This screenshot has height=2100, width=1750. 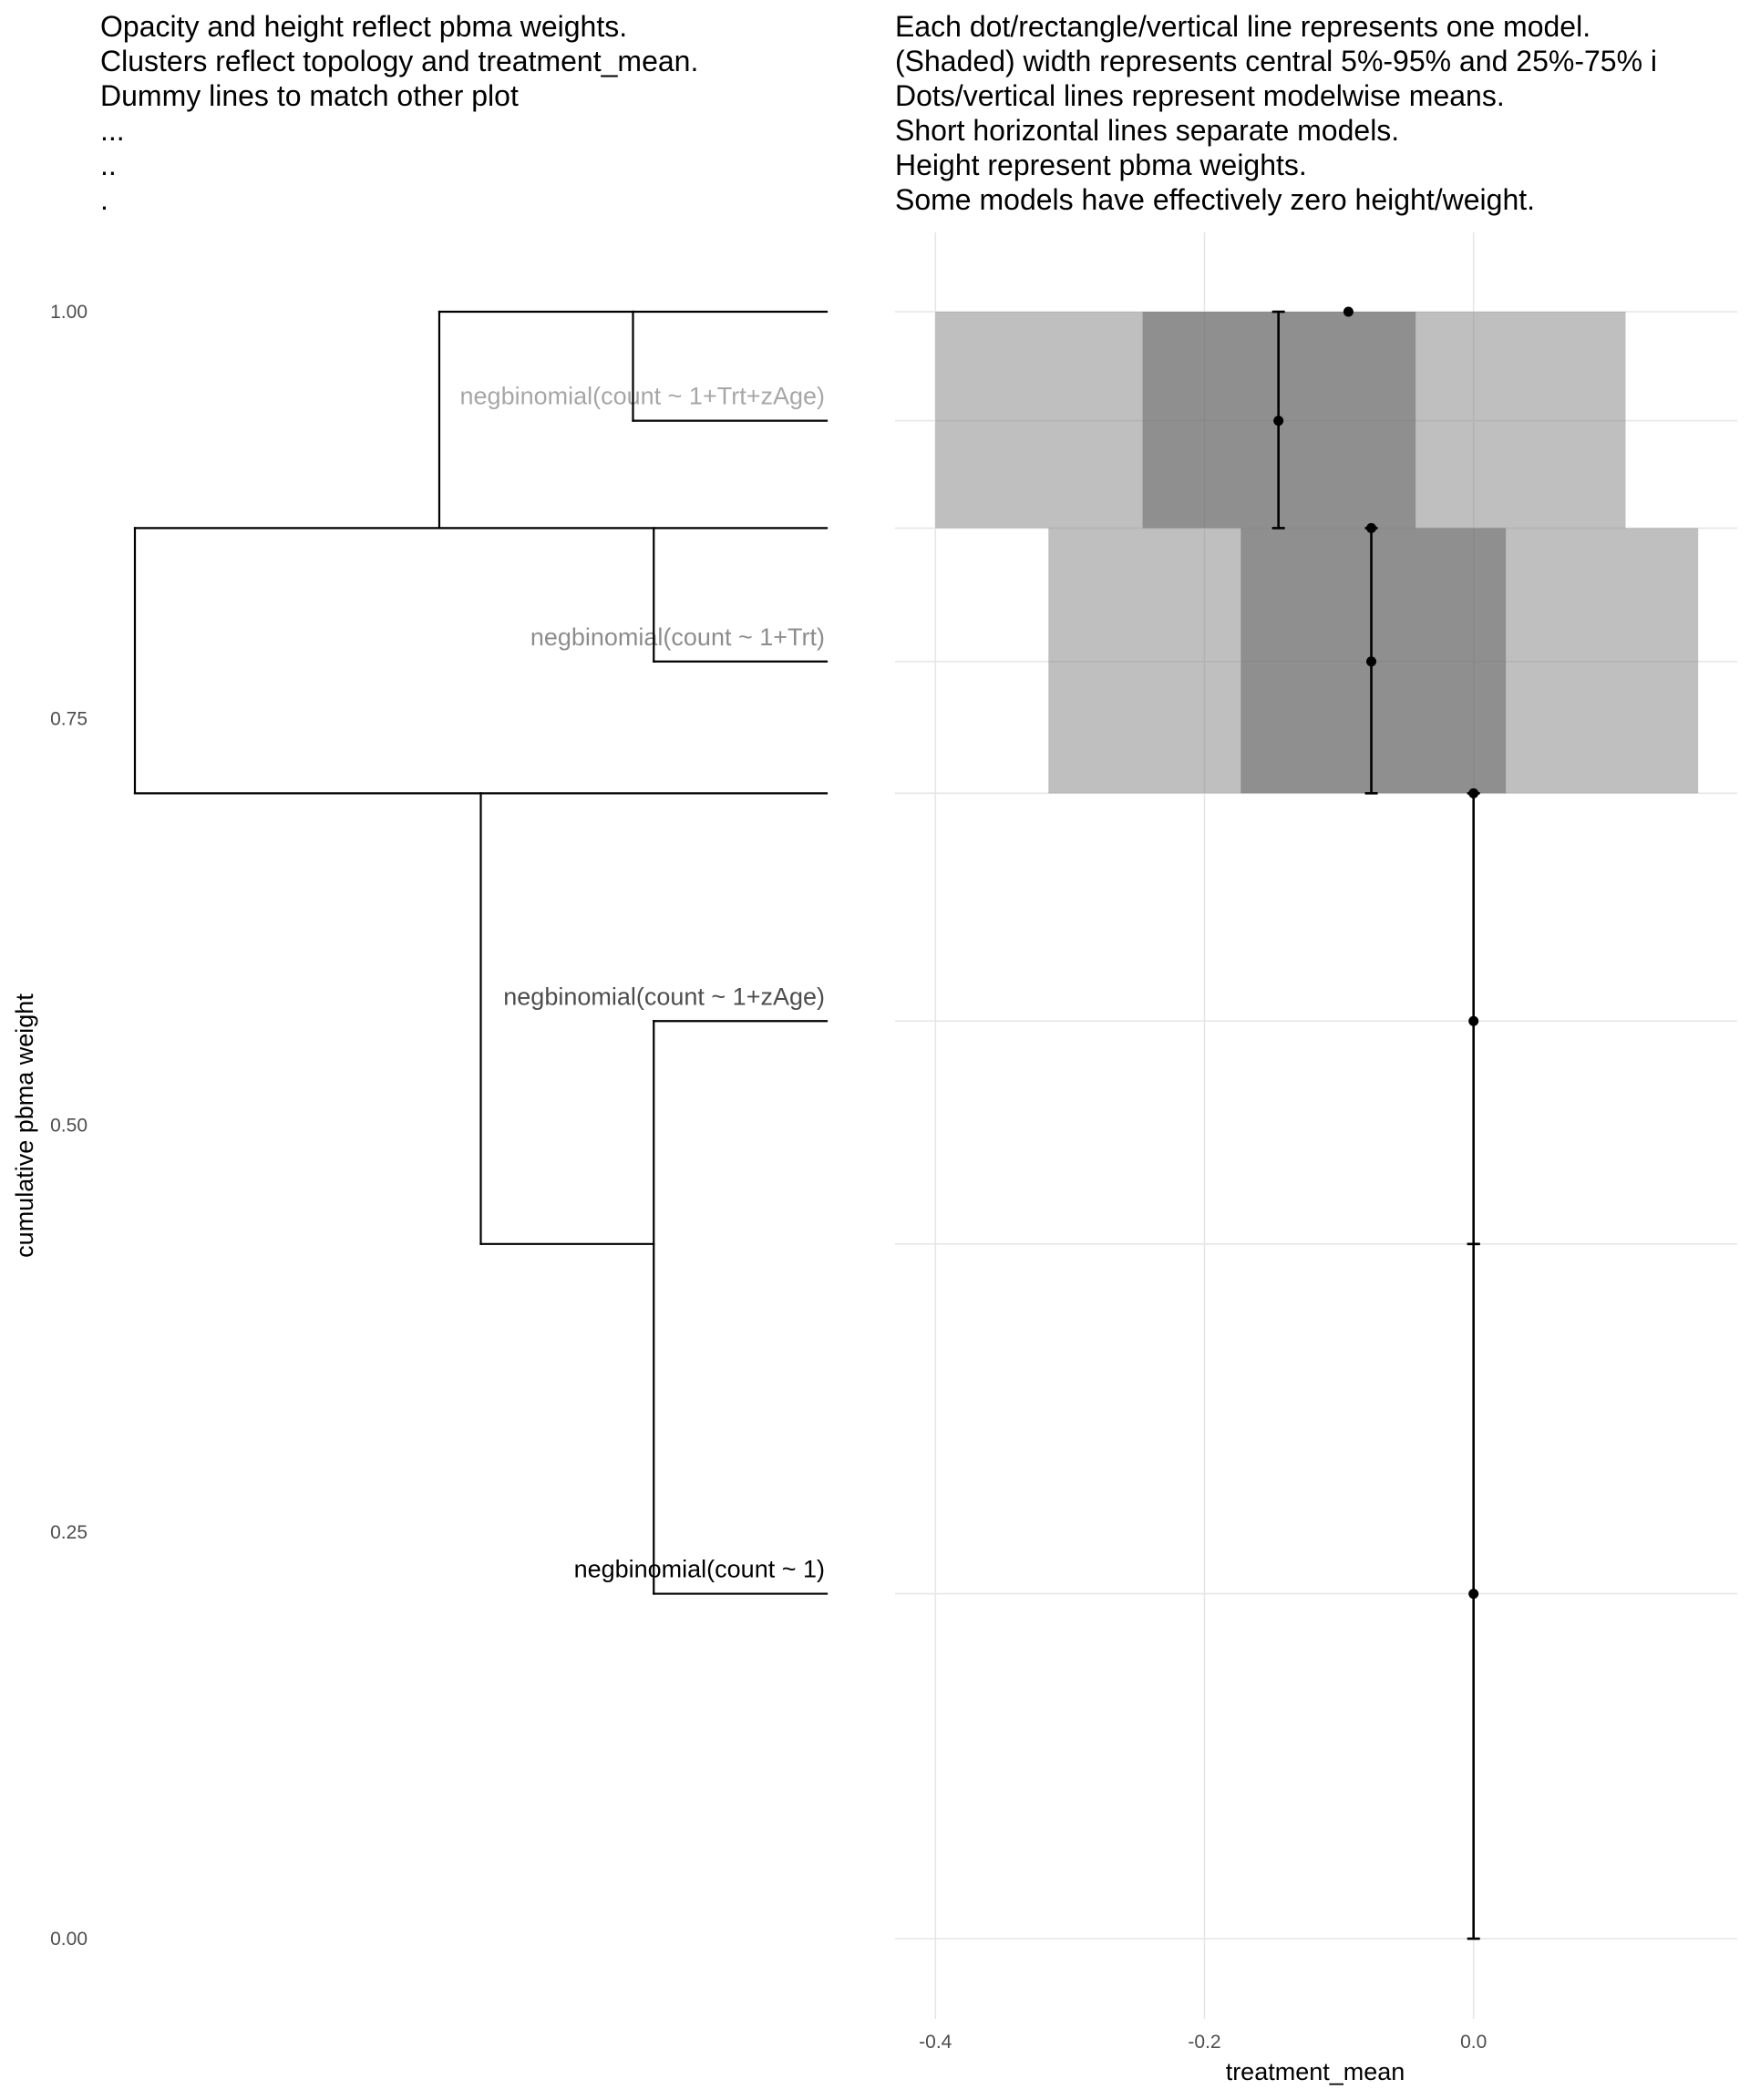 I want to click on x-tick-label: 0.0, so click(x=1474, y=2043).